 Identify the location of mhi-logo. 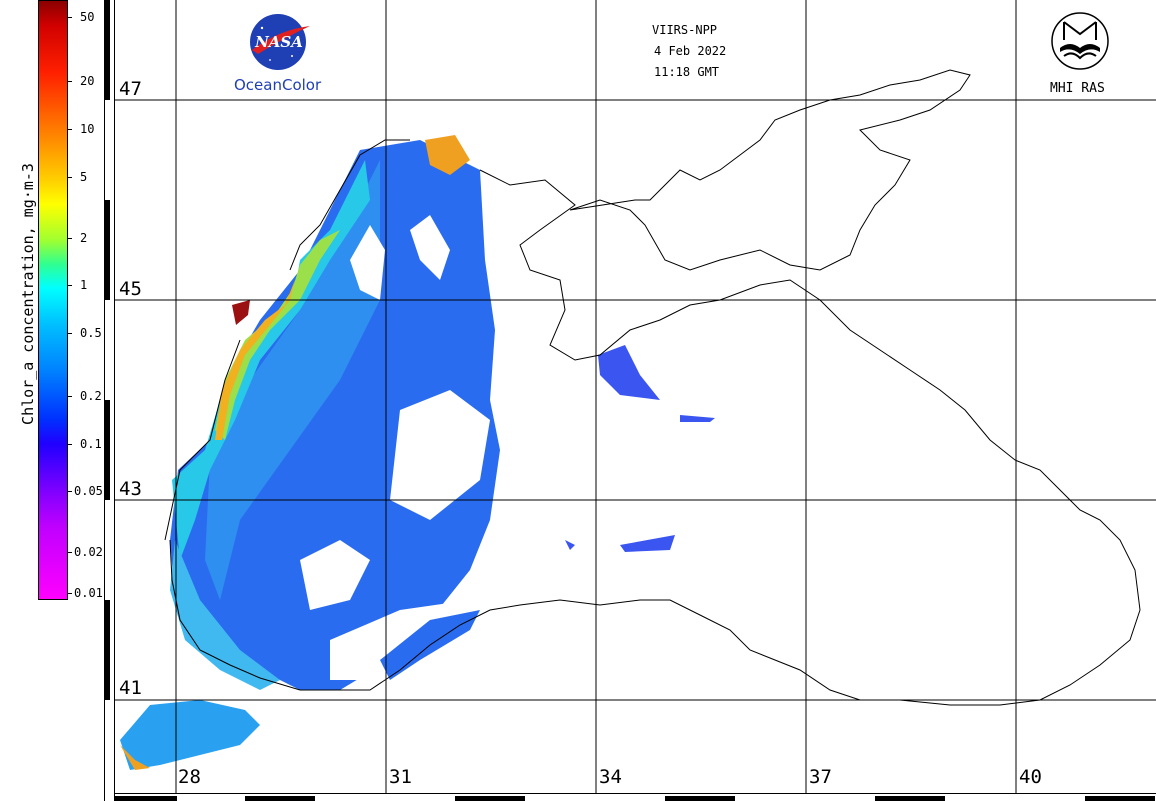
(1080, 41).